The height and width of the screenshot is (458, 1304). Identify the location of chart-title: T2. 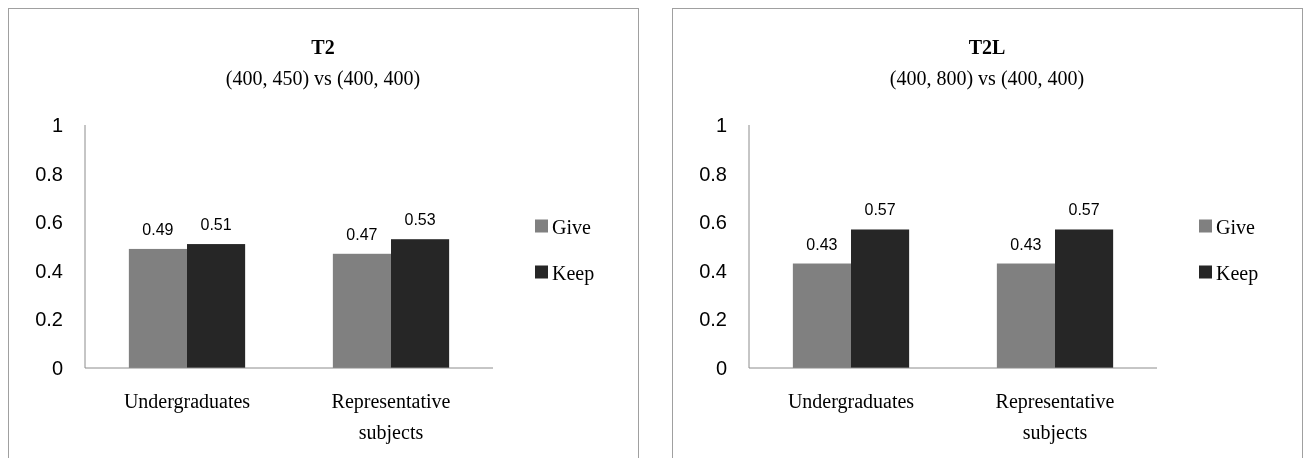
(323, 47).